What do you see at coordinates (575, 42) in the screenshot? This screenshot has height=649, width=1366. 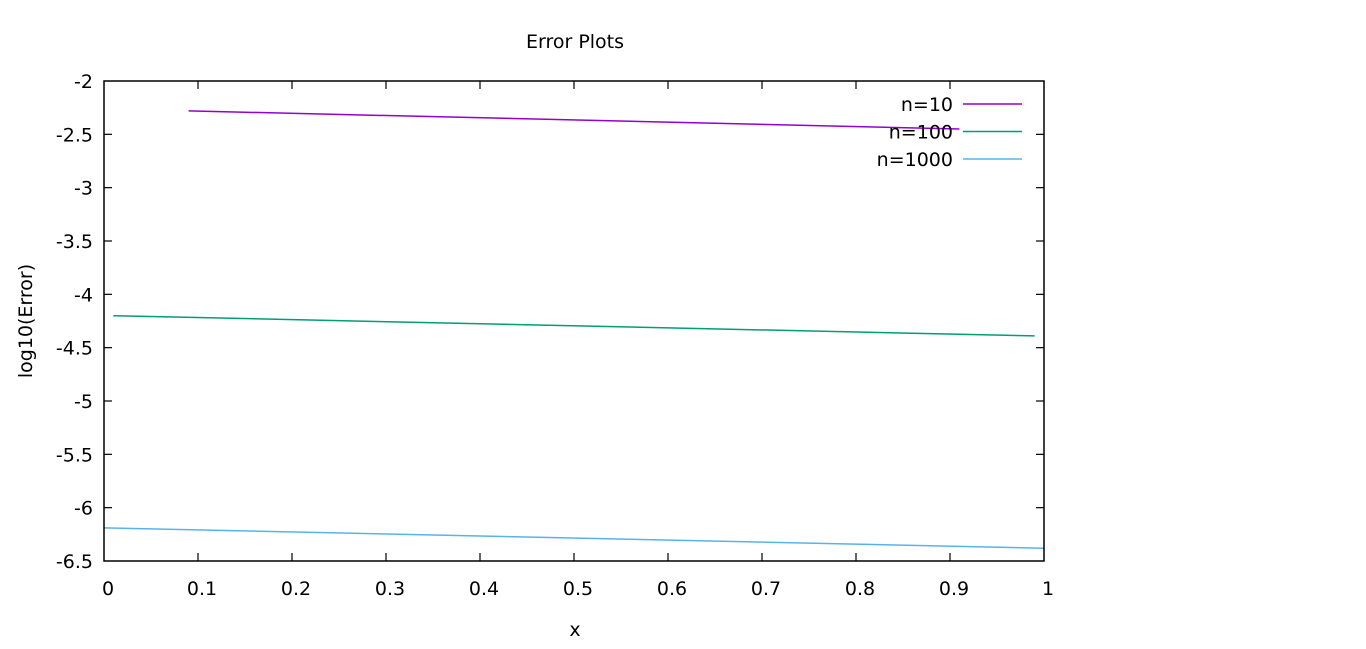 I see `chart-title: Error Plots` at bounding box center [575, 42].